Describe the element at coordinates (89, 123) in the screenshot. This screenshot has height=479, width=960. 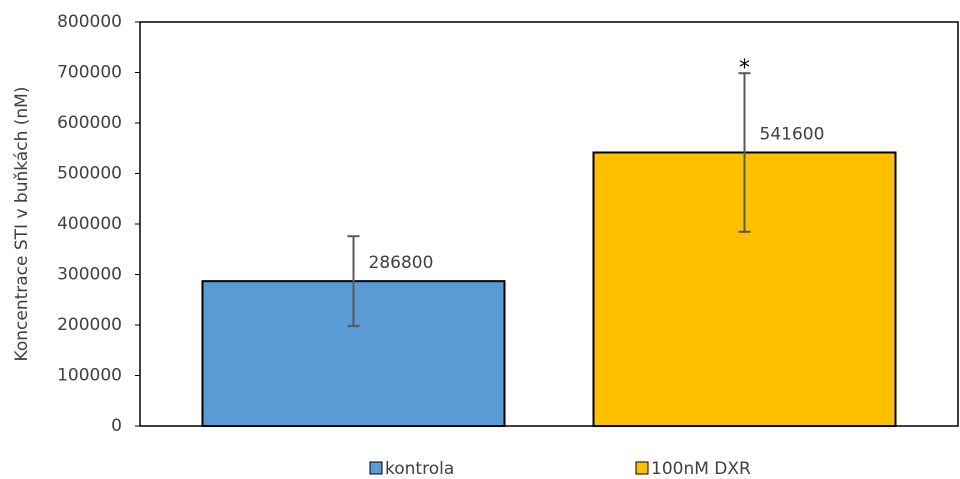
I see `y-tick-label: 600000` at that location.